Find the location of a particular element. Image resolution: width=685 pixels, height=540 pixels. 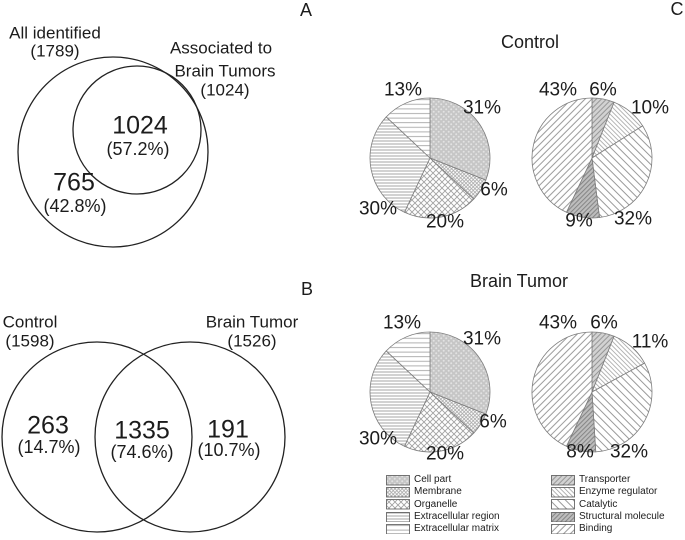

legend-item-label: Organelle is located at coordinates (436, 504).